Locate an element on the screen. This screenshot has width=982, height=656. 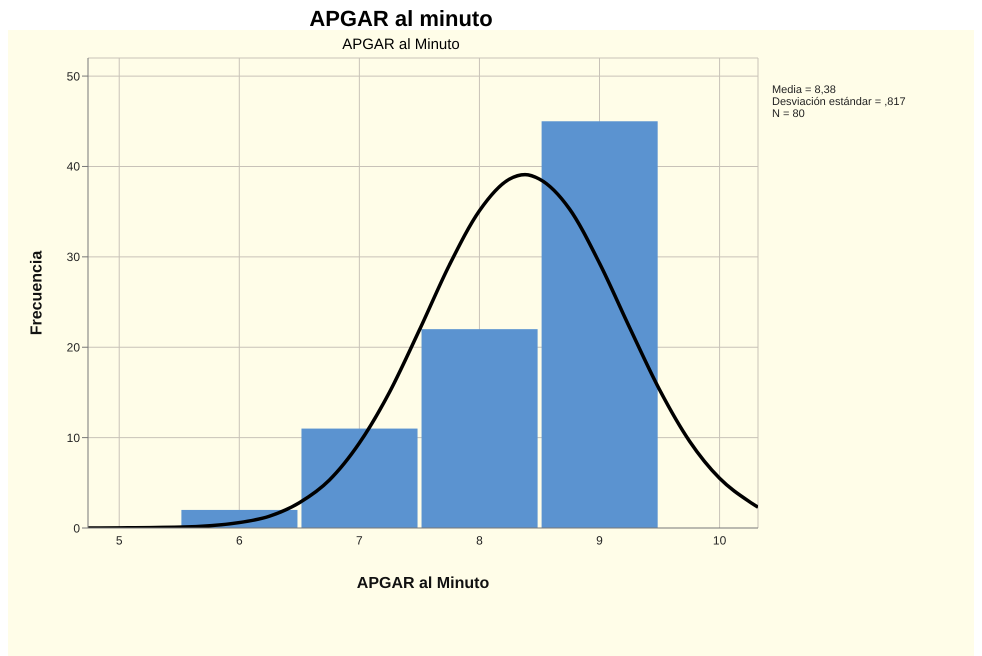
y-tick-label: 20 is located at coordinates (73, 347).